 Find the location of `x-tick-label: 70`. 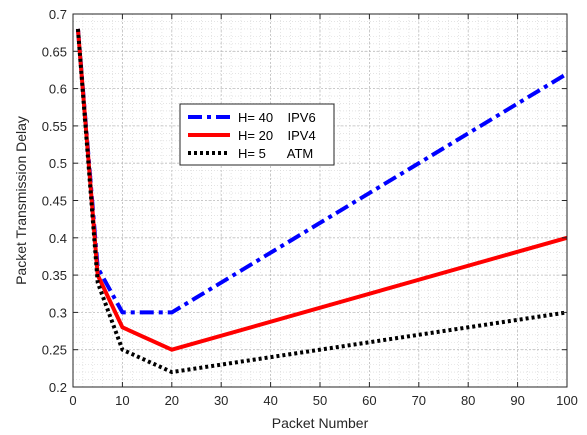

x-tick-label: 70 is located at coordinates (419, 400).